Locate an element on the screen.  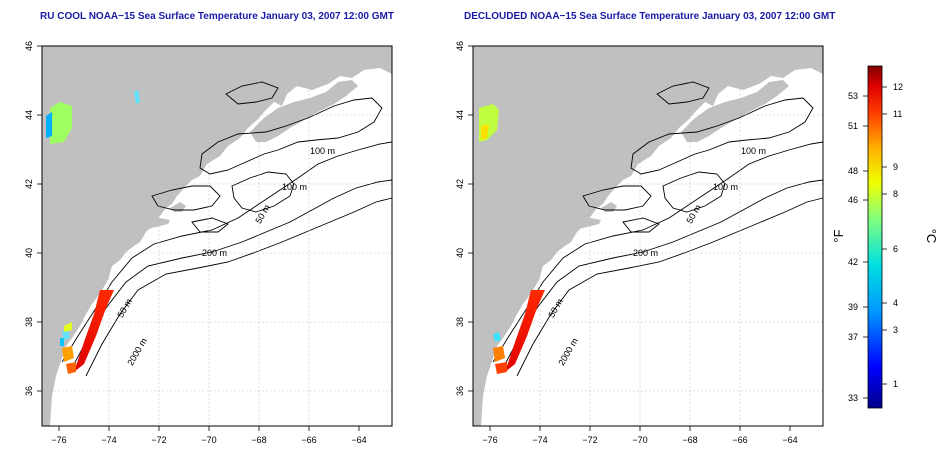
fahrenheit-tick: 42 is located at coordinates (853, 262).